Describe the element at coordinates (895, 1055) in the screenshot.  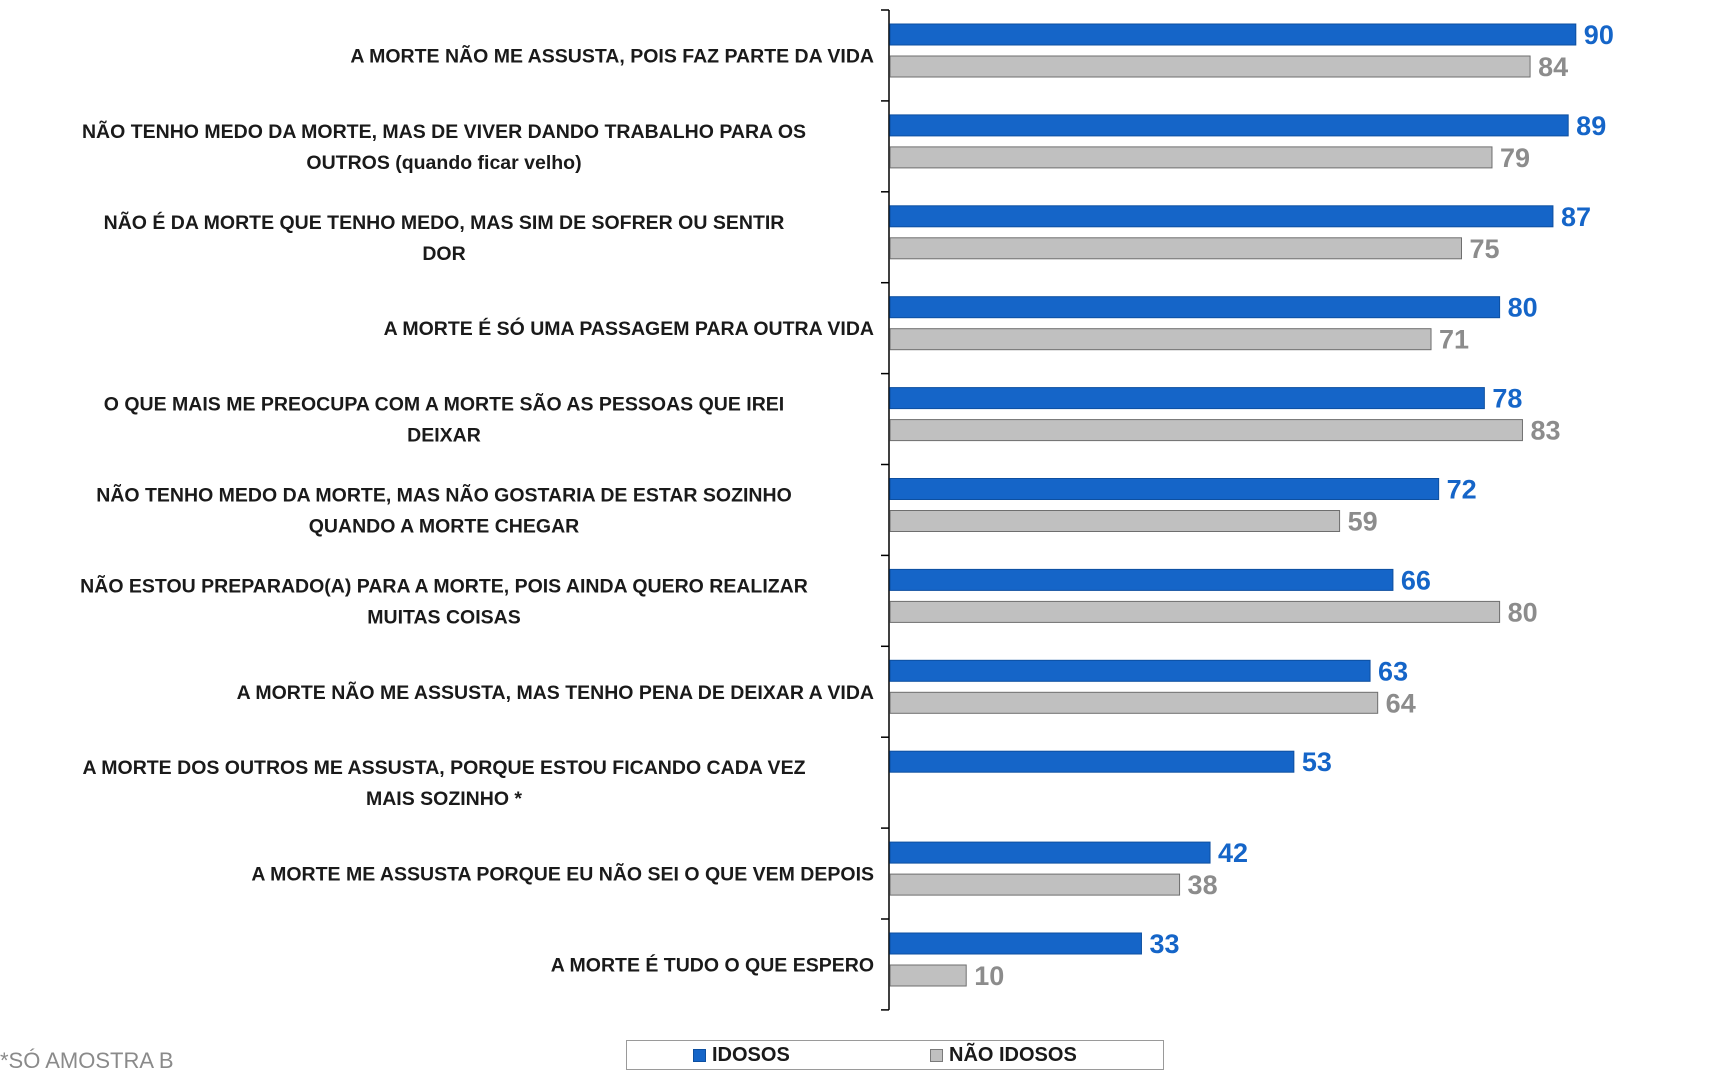
I see `legend: IDOSOS NÃO IDOSOS` at that location.